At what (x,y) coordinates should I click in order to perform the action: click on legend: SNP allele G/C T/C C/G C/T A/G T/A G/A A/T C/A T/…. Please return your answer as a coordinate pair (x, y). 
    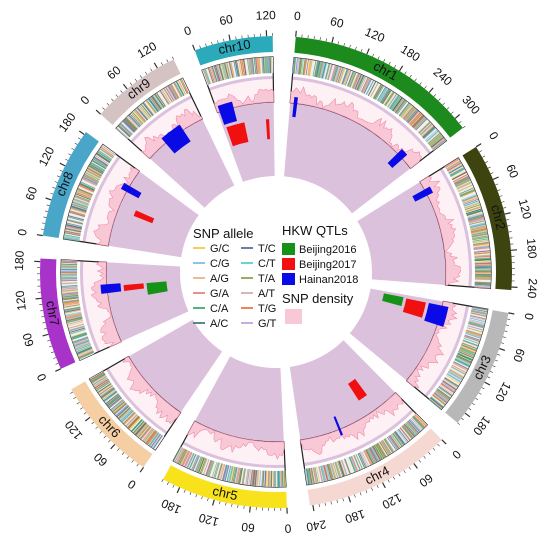
    Looking at the image, I should click on (275, 276).